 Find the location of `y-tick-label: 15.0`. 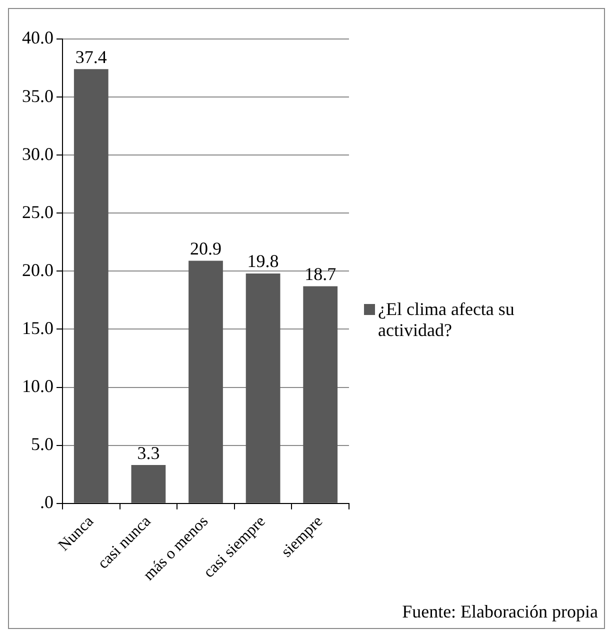

y-tick-label: 15.0 is located at coordinates (38, 328).